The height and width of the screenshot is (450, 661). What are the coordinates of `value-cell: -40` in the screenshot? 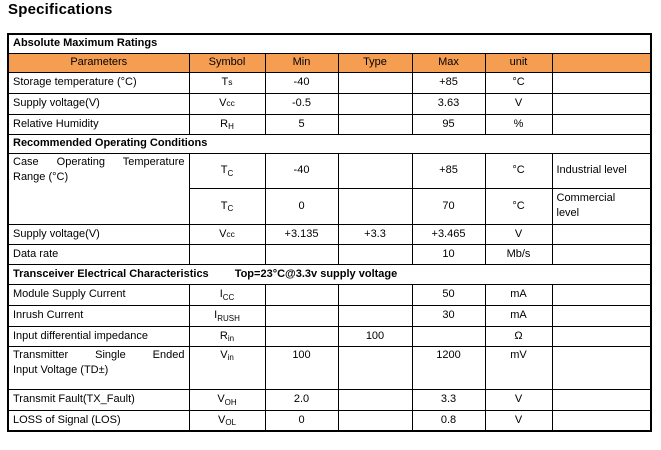 It's located at (301, 170).